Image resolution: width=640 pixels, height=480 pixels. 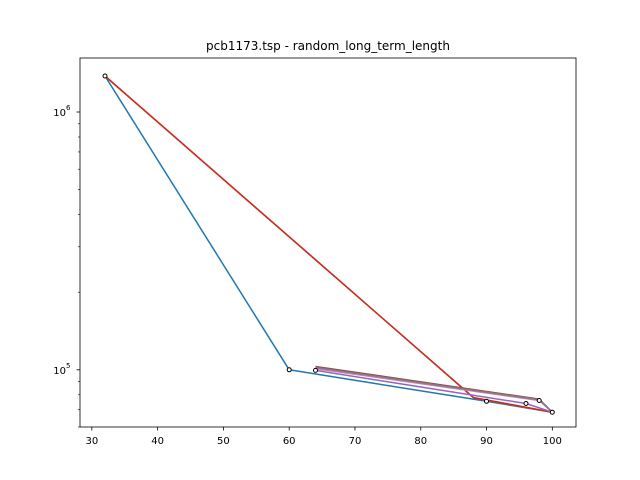 What do you see at coordinates (157, 441) in the screenshot?
I see `x-tick-label: 40` at bounding box center [157, 441].